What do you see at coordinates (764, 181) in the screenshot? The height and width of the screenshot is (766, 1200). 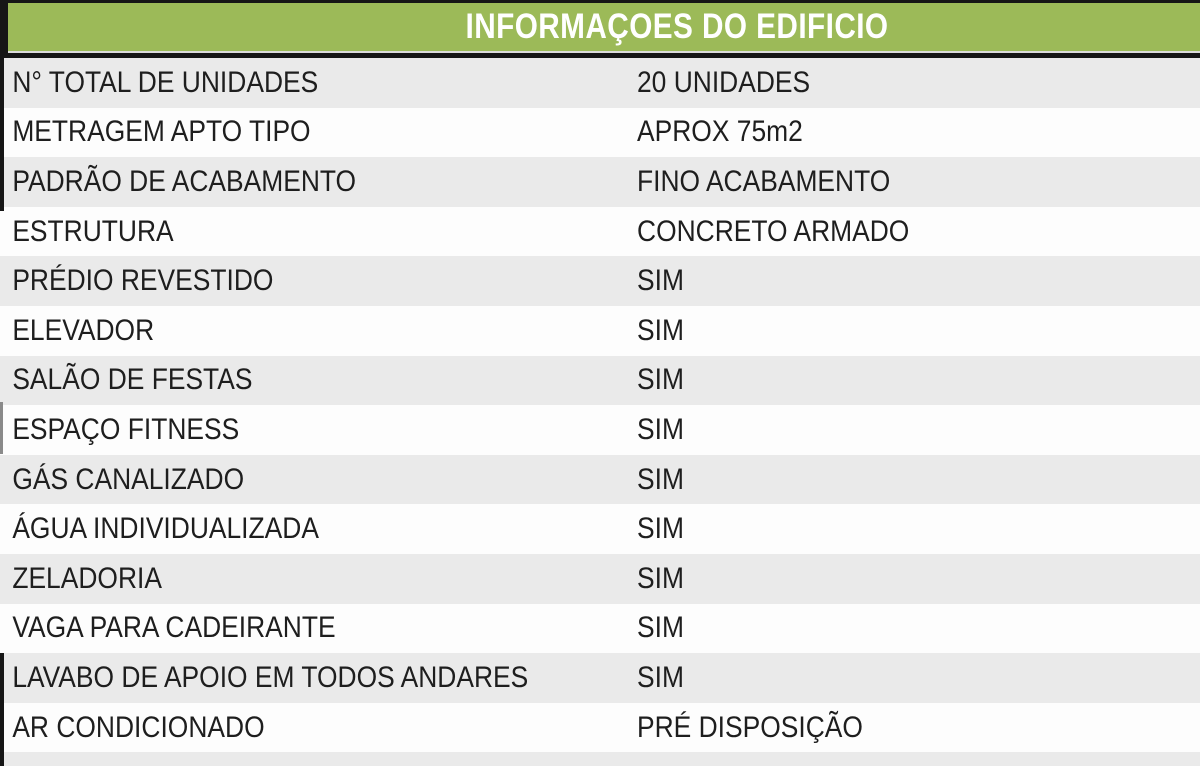 I see `row-value: FINO ACABAMENTO` at bounding box center [764, 181].